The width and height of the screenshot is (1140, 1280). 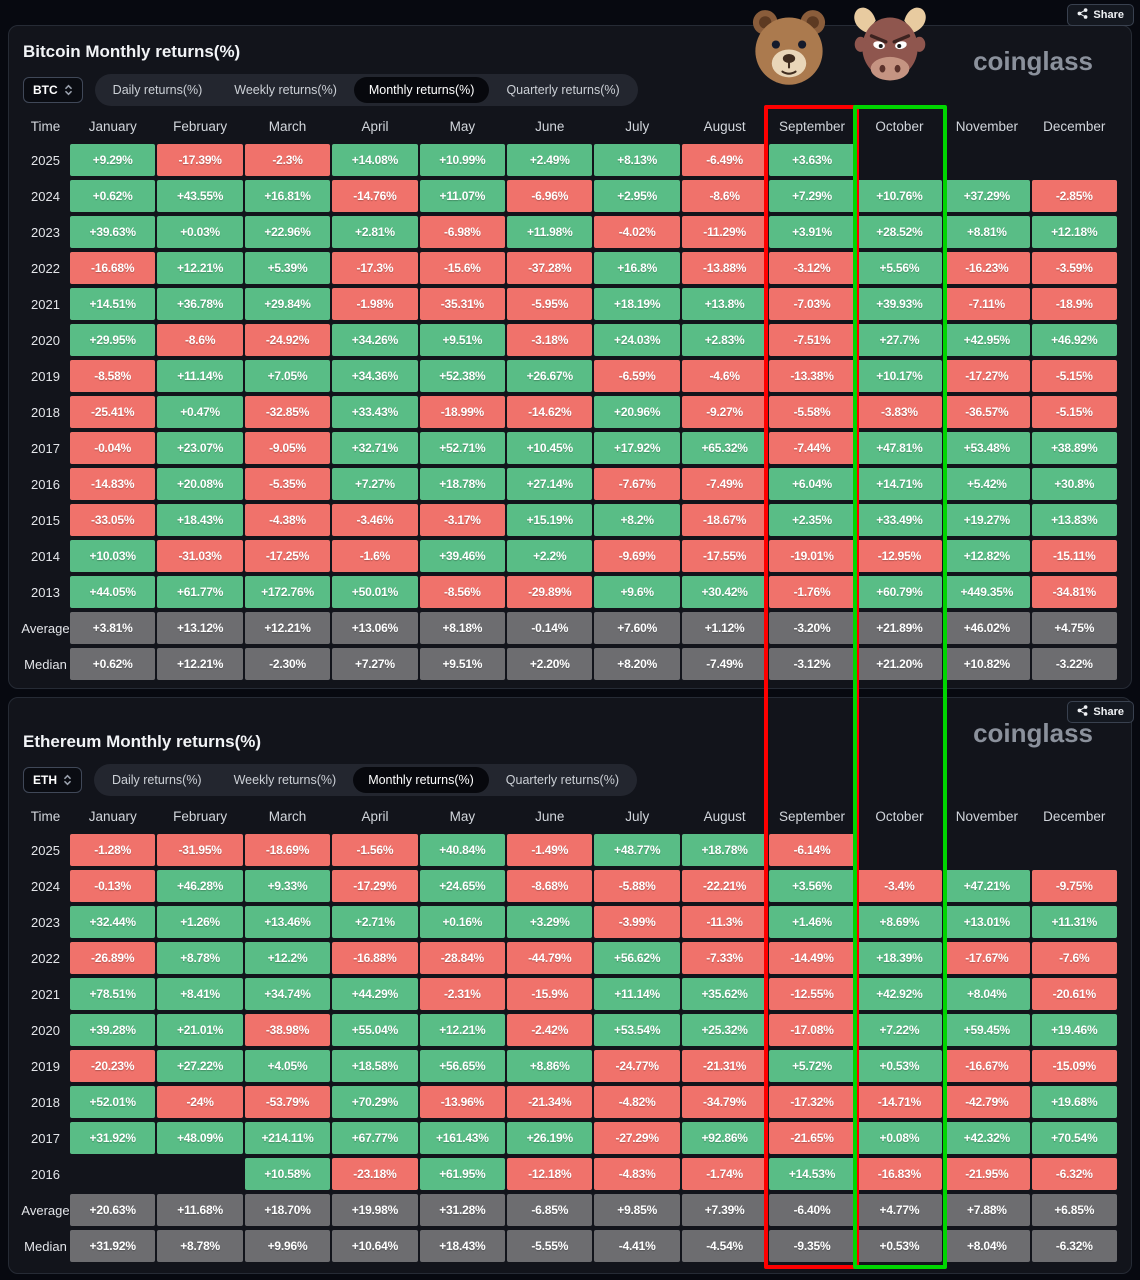 What do you see at coordinates (113, 1210) in the screenshot?
I see `return-cell: +20.63%` at bounding box center [113, 1210].